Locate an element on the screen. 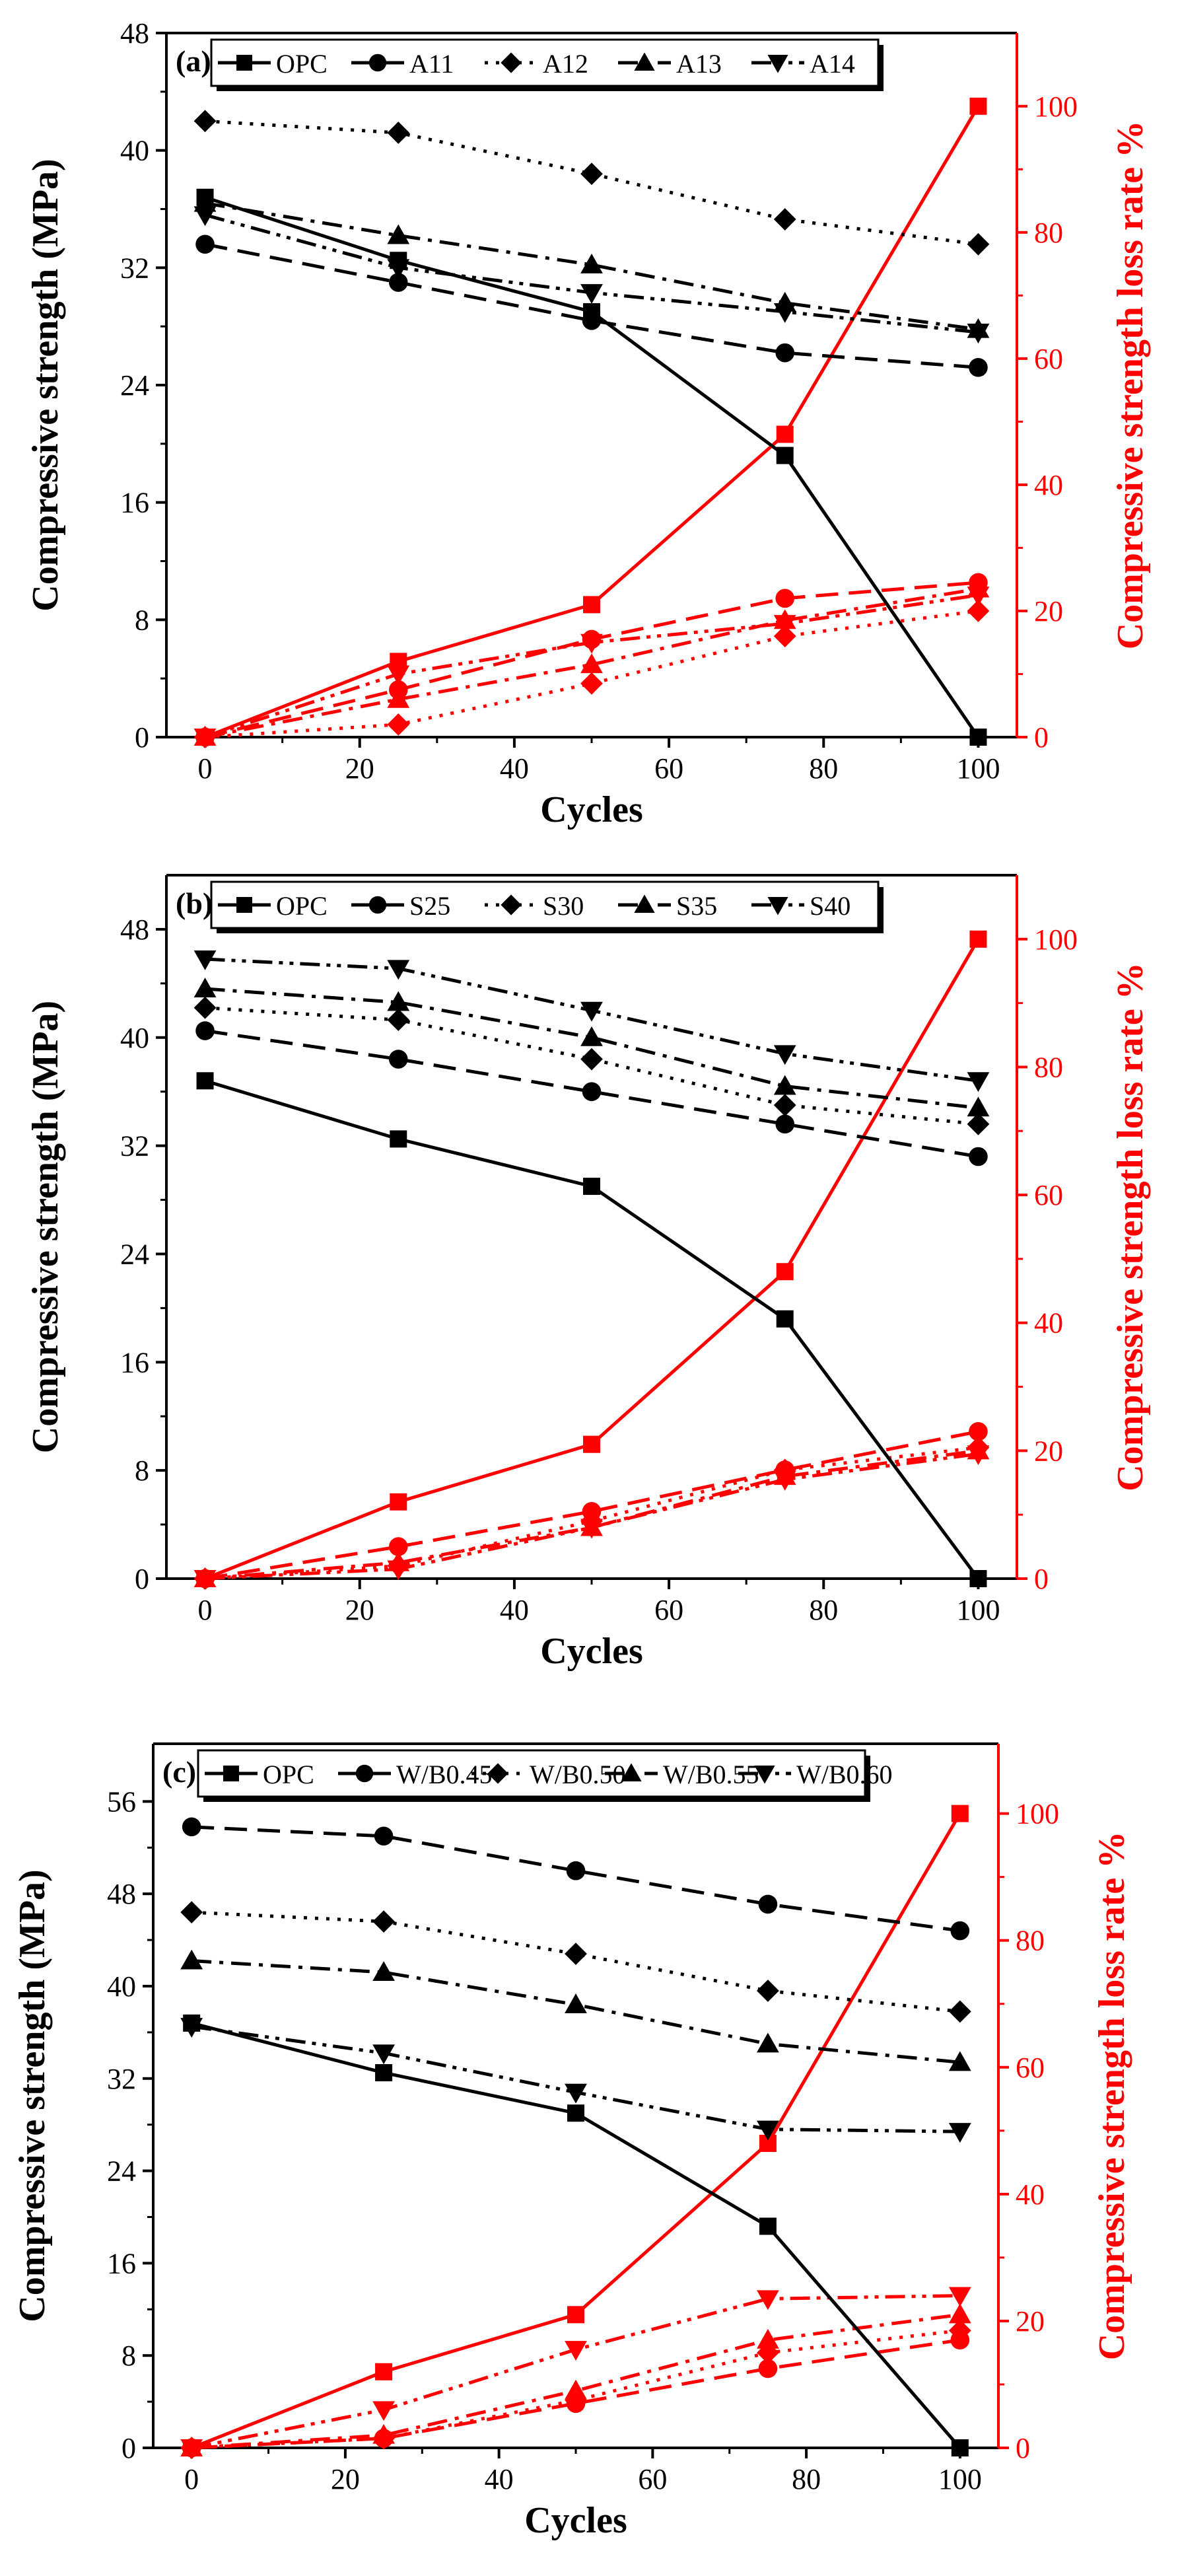  loss-point-a12 is located at coordinates (399, 724).